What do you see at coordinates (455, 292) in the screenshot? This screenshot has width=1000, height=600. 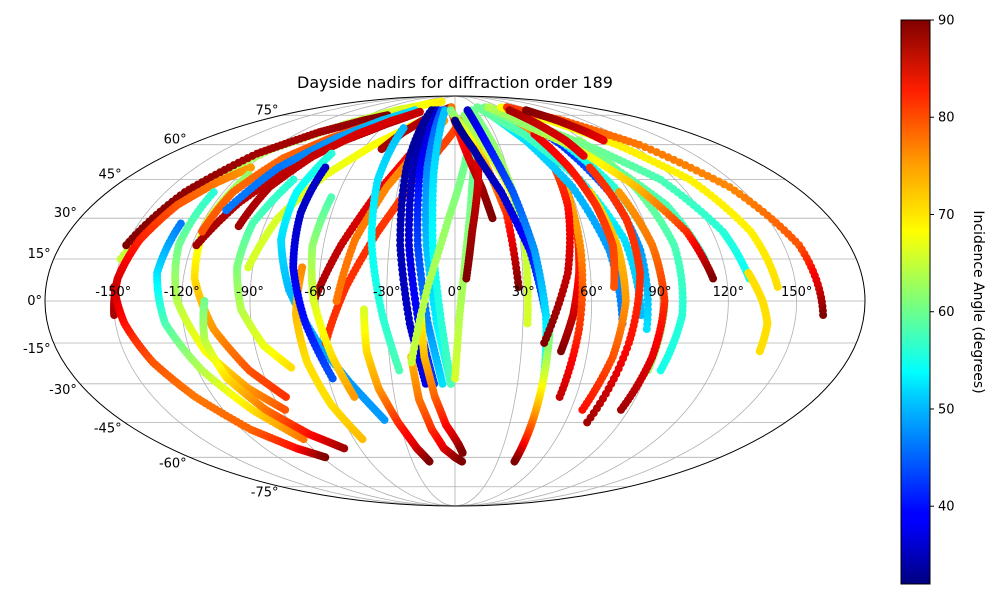 I see `longitude-tick-label: 0°` at bounding box center [455, 292].